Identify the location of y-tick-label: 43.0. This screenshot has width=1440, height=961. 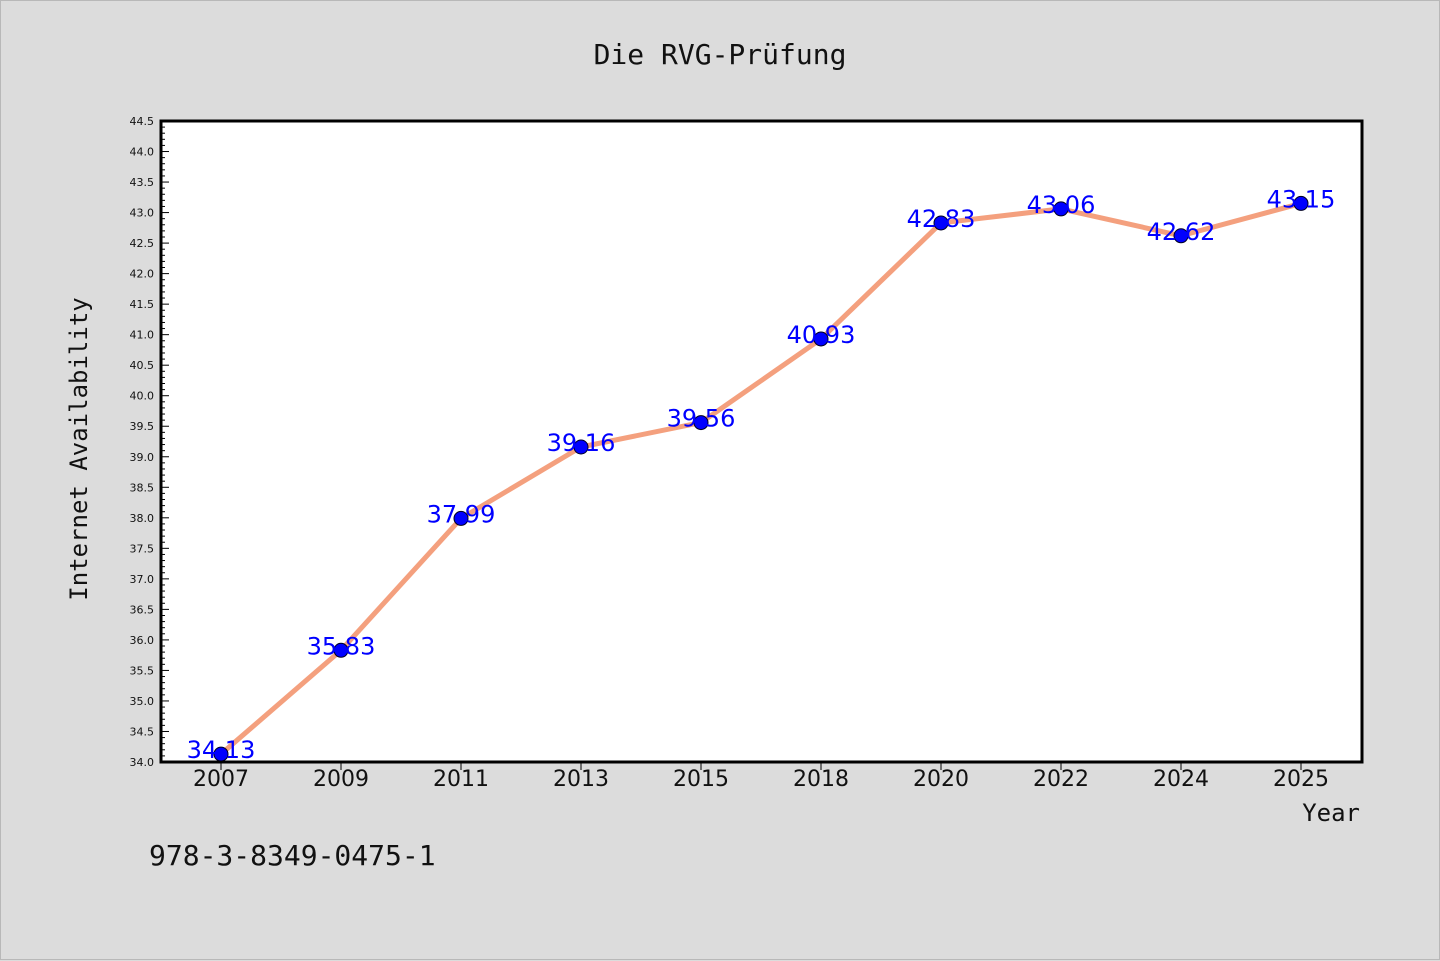
(142, 213).